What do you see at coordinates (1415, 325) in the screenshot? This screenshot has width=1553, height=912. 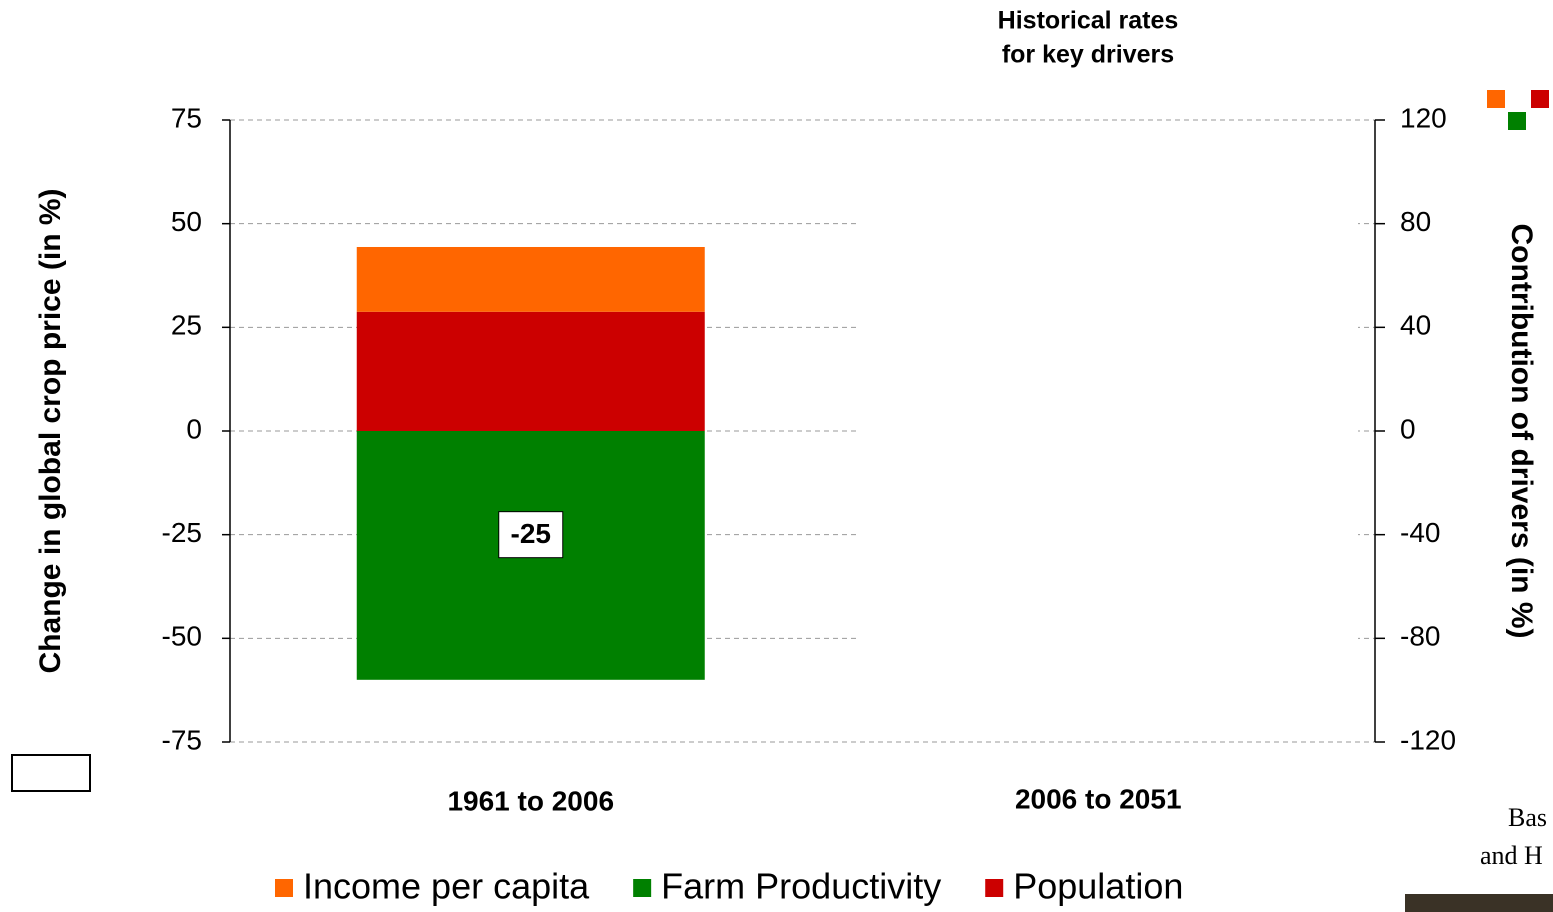 I see `y2-tick-label: 40` at bounding box center [1415, 325].